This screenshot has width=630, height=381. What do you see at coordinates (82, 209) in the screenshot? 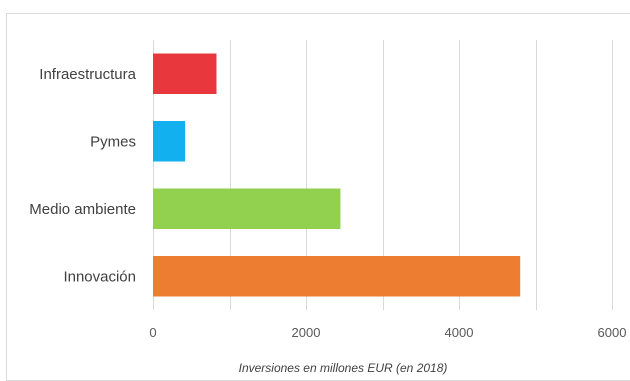
I see `category-label: Medio ambiente` at bounding box center [82, 209].